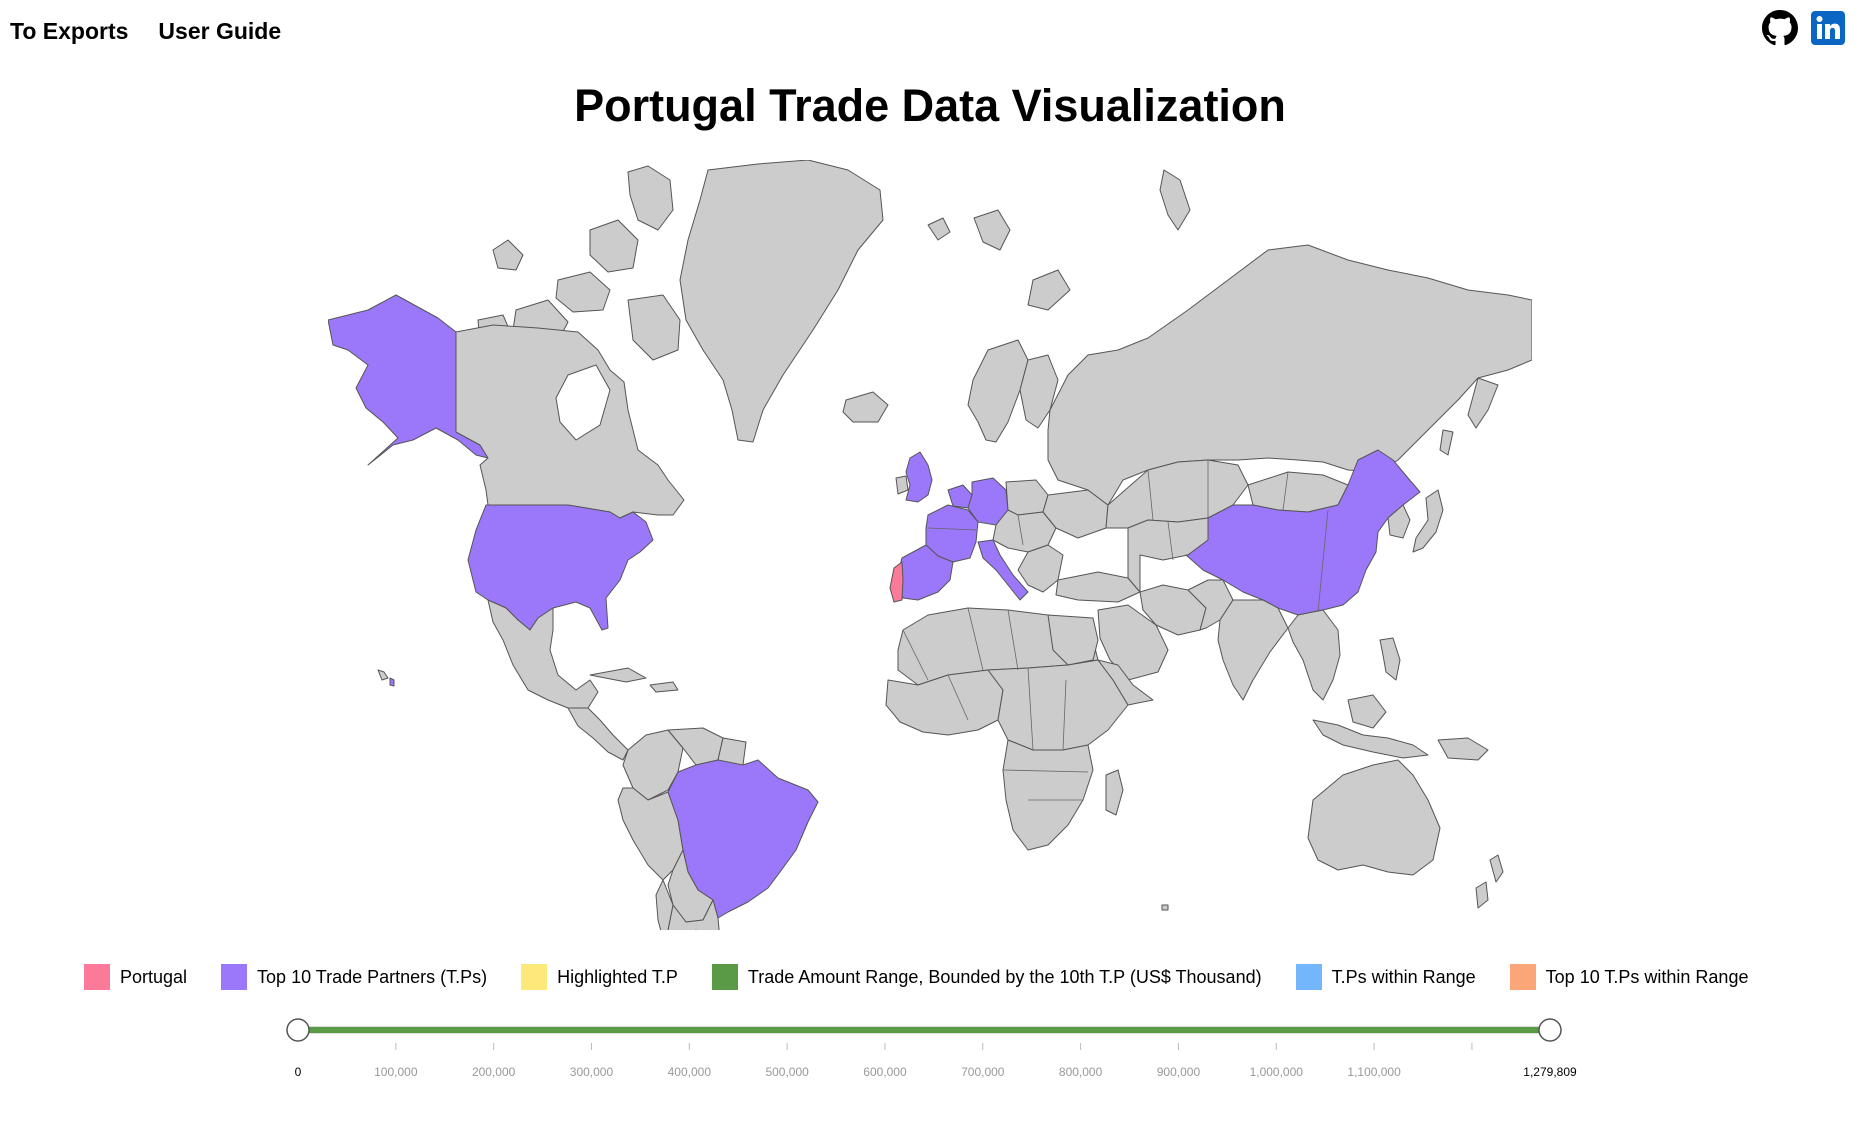 This screenshot has height=1148, width=1860. Describe the element at coordinates (1550, 1072) in the screenshot. I see `slider-max-label: 1,279,809` at that location.